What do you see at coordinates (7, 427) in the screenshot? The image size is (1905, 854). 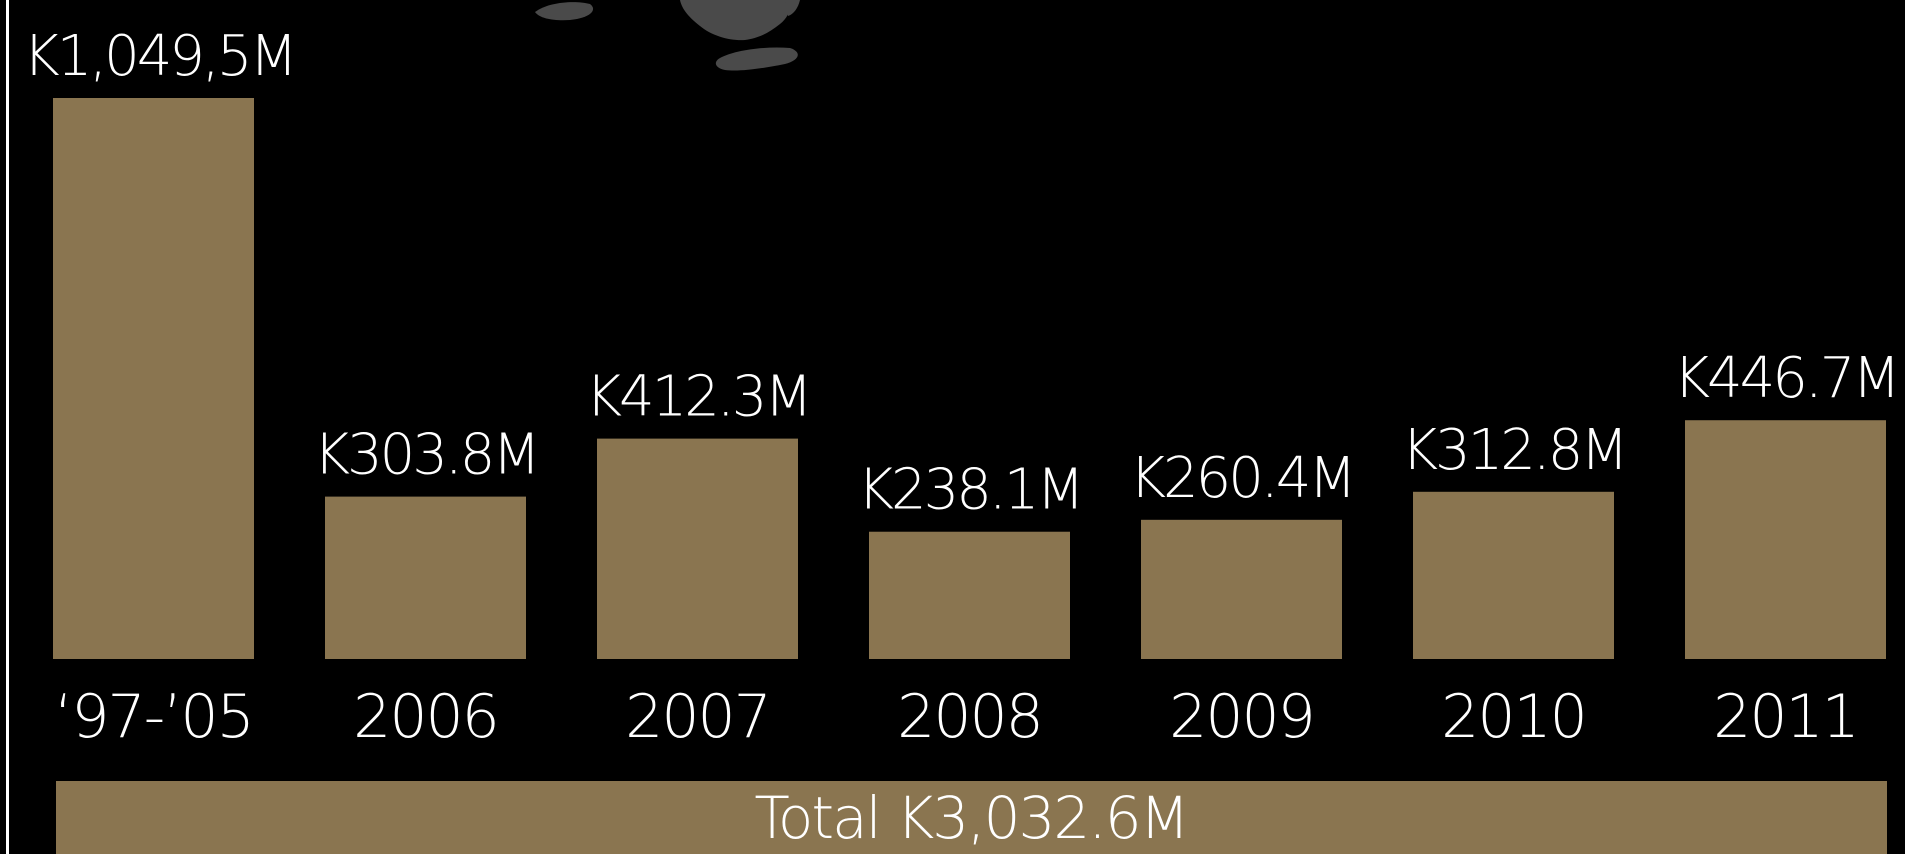 I see `left-border-line` at bounding box center [7, 427].